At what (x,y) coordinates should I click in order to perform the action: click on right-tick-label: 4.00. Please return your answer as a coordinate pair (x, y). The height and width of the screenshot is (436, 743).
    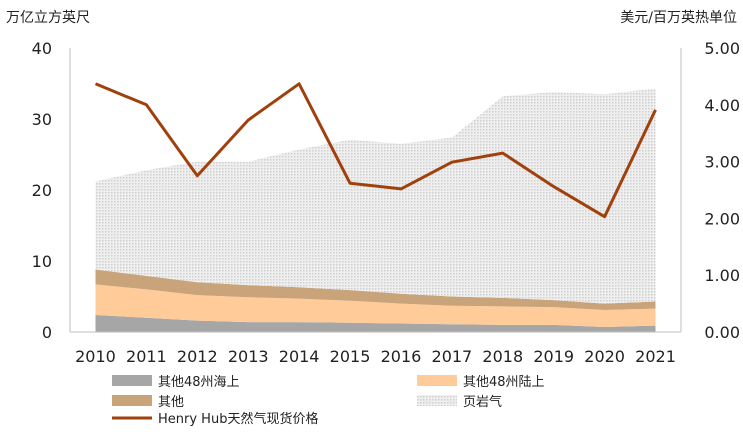
    Looking at the image, I should click on (722, 105).